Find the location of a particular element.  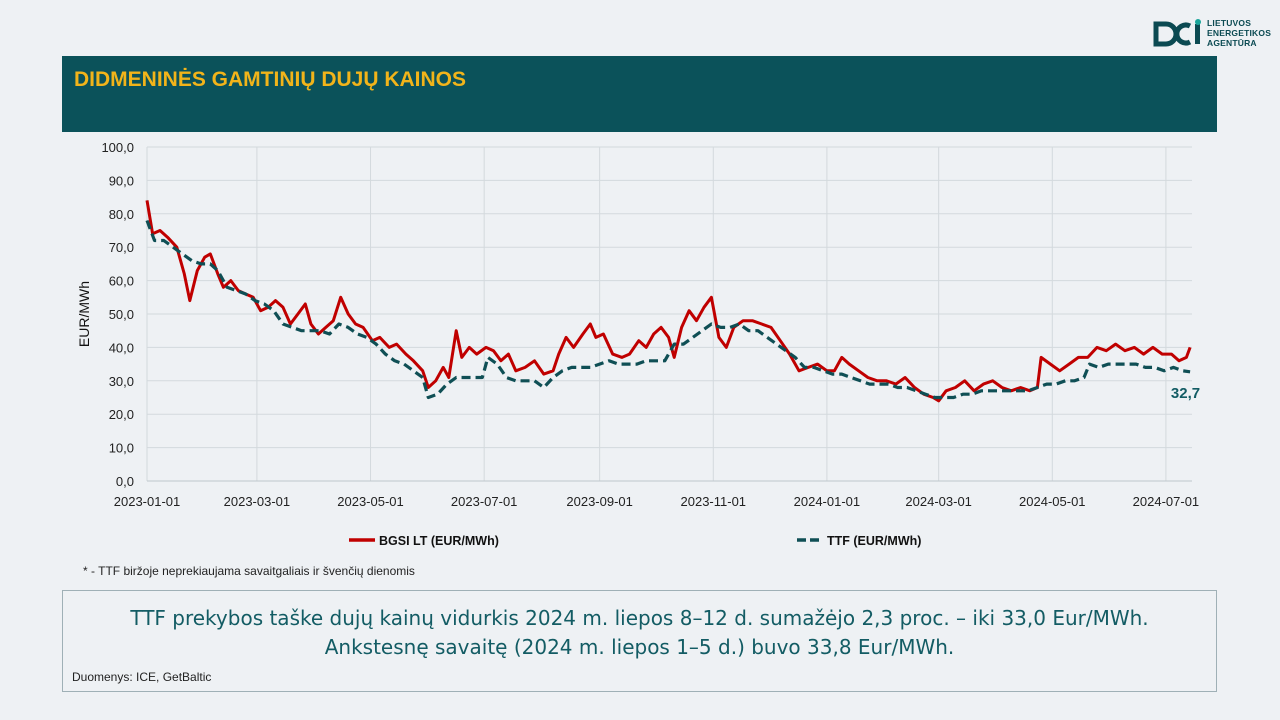

x-tick-label: 2023-11-01 is located at coordinates (714, 501).